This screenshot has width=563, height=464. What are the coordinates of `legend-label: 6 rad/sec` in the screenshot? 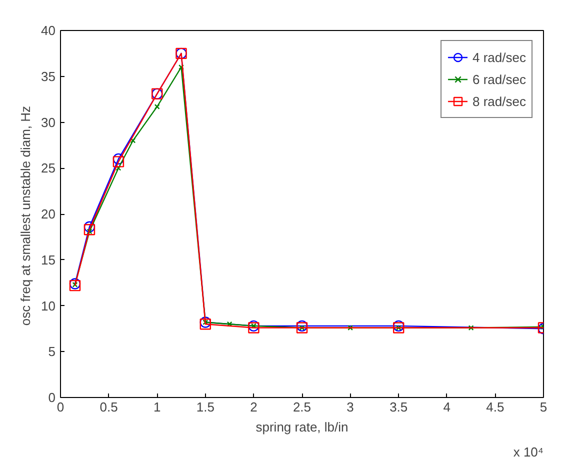 It's located at (499, 79).